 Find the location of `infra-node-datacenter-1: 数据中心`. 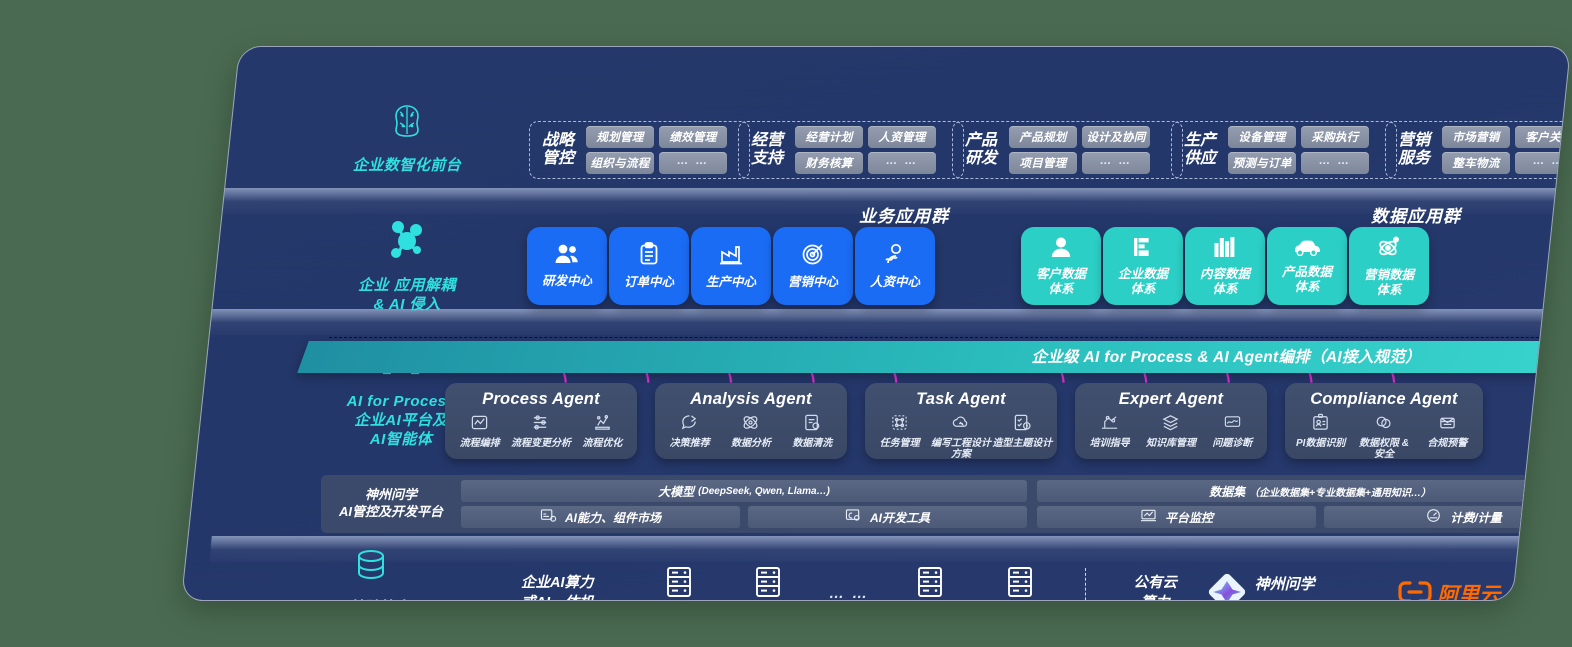

infra-node-datacenter-1: 数据中心 is located at coordinates (679, 584).